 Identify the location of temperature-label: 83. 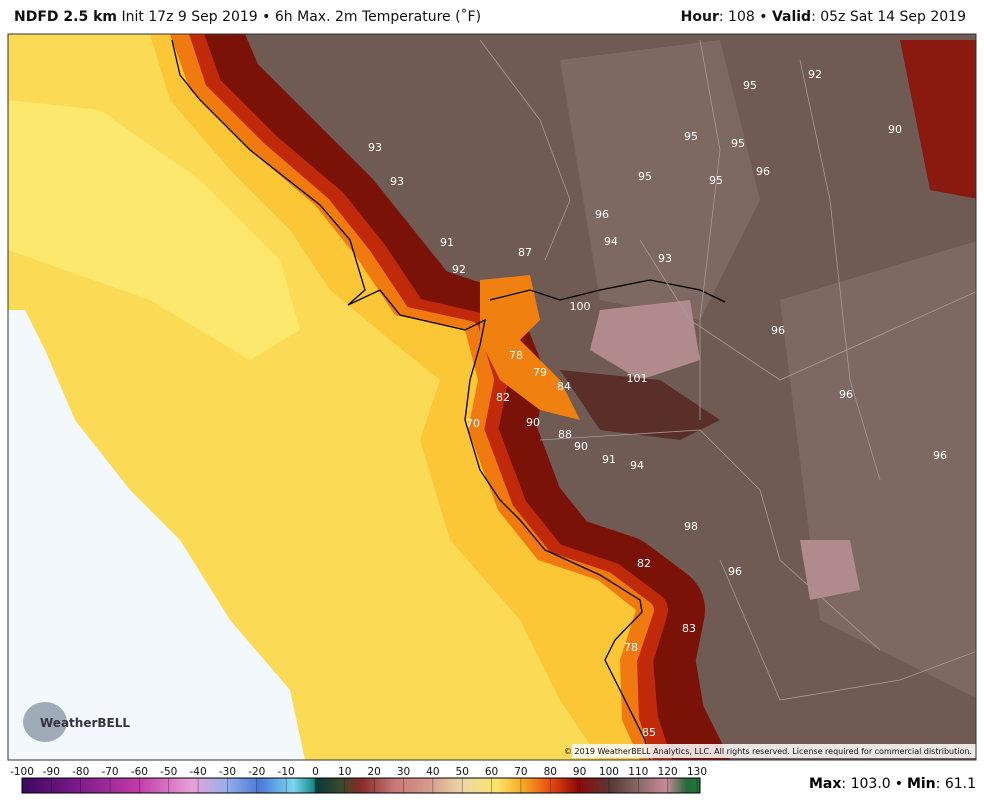
(689, 628).